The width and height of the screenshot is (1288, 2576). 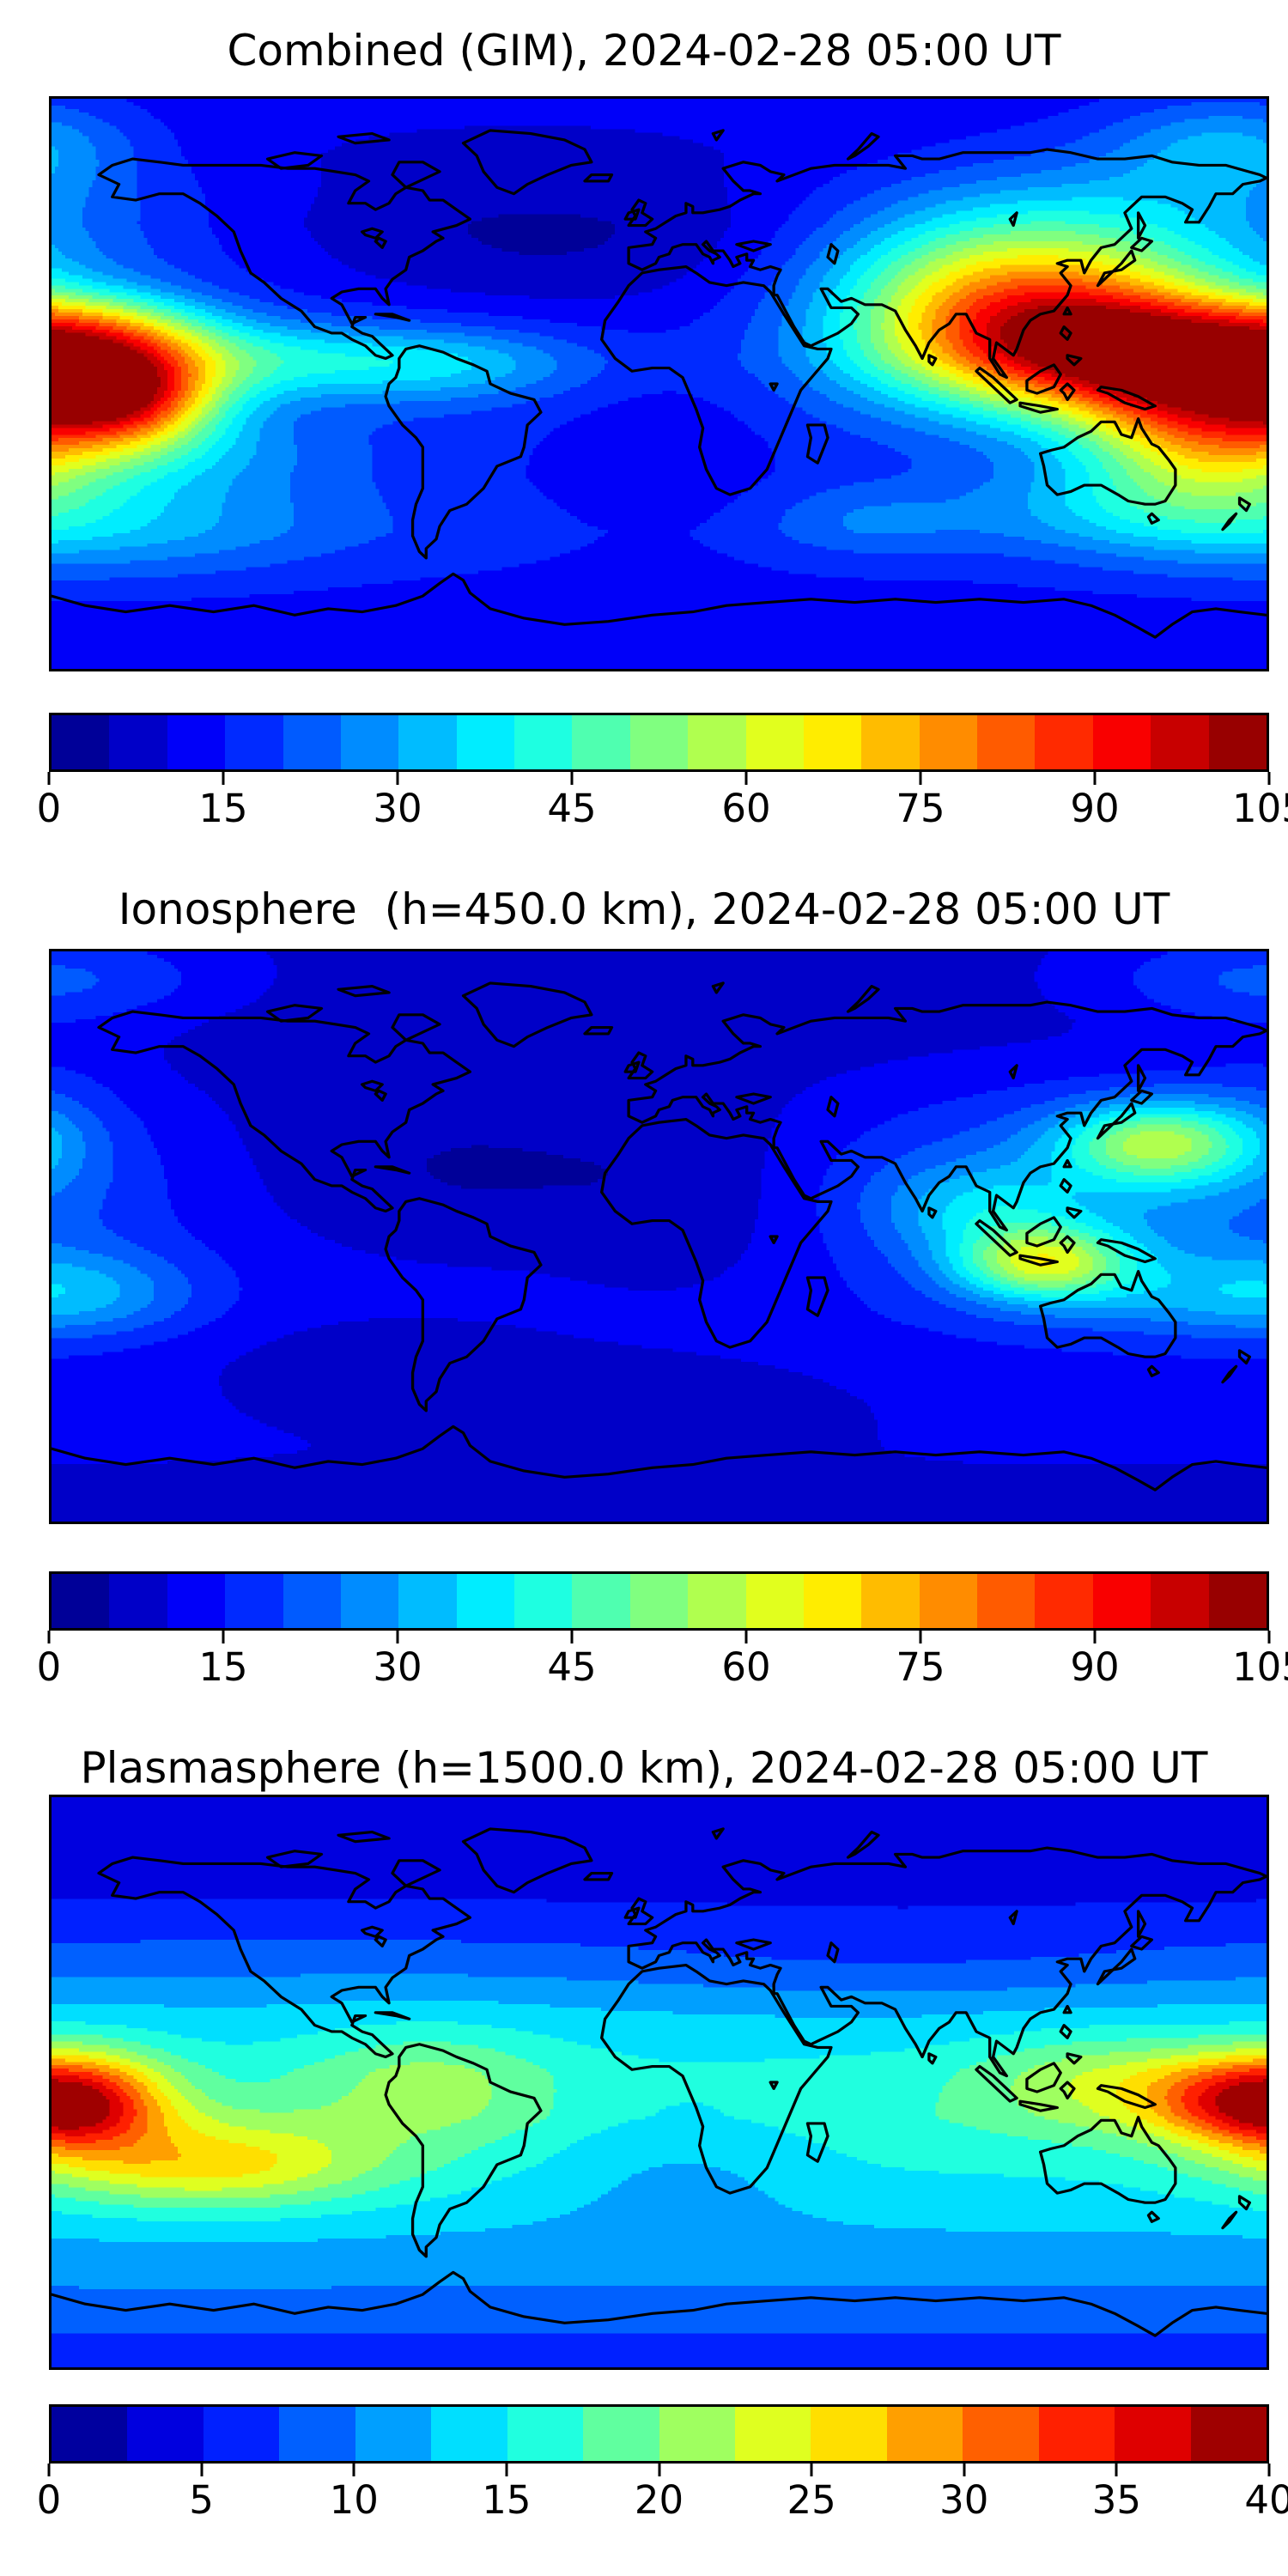 I want to click on colorbar-combined, so click(x=659, y=742).